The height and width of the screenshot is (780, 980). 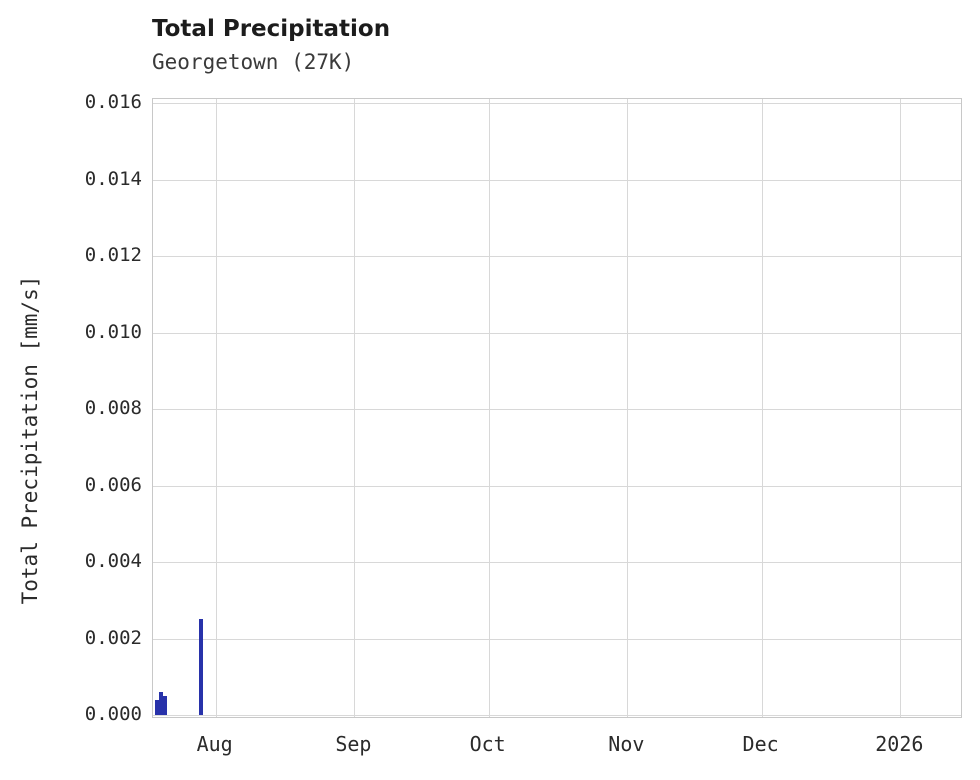 What do you see at coordinates (760, 744) in the screenshot?
I see `x-tick-label: Dec` at bounding box center [760, 744].